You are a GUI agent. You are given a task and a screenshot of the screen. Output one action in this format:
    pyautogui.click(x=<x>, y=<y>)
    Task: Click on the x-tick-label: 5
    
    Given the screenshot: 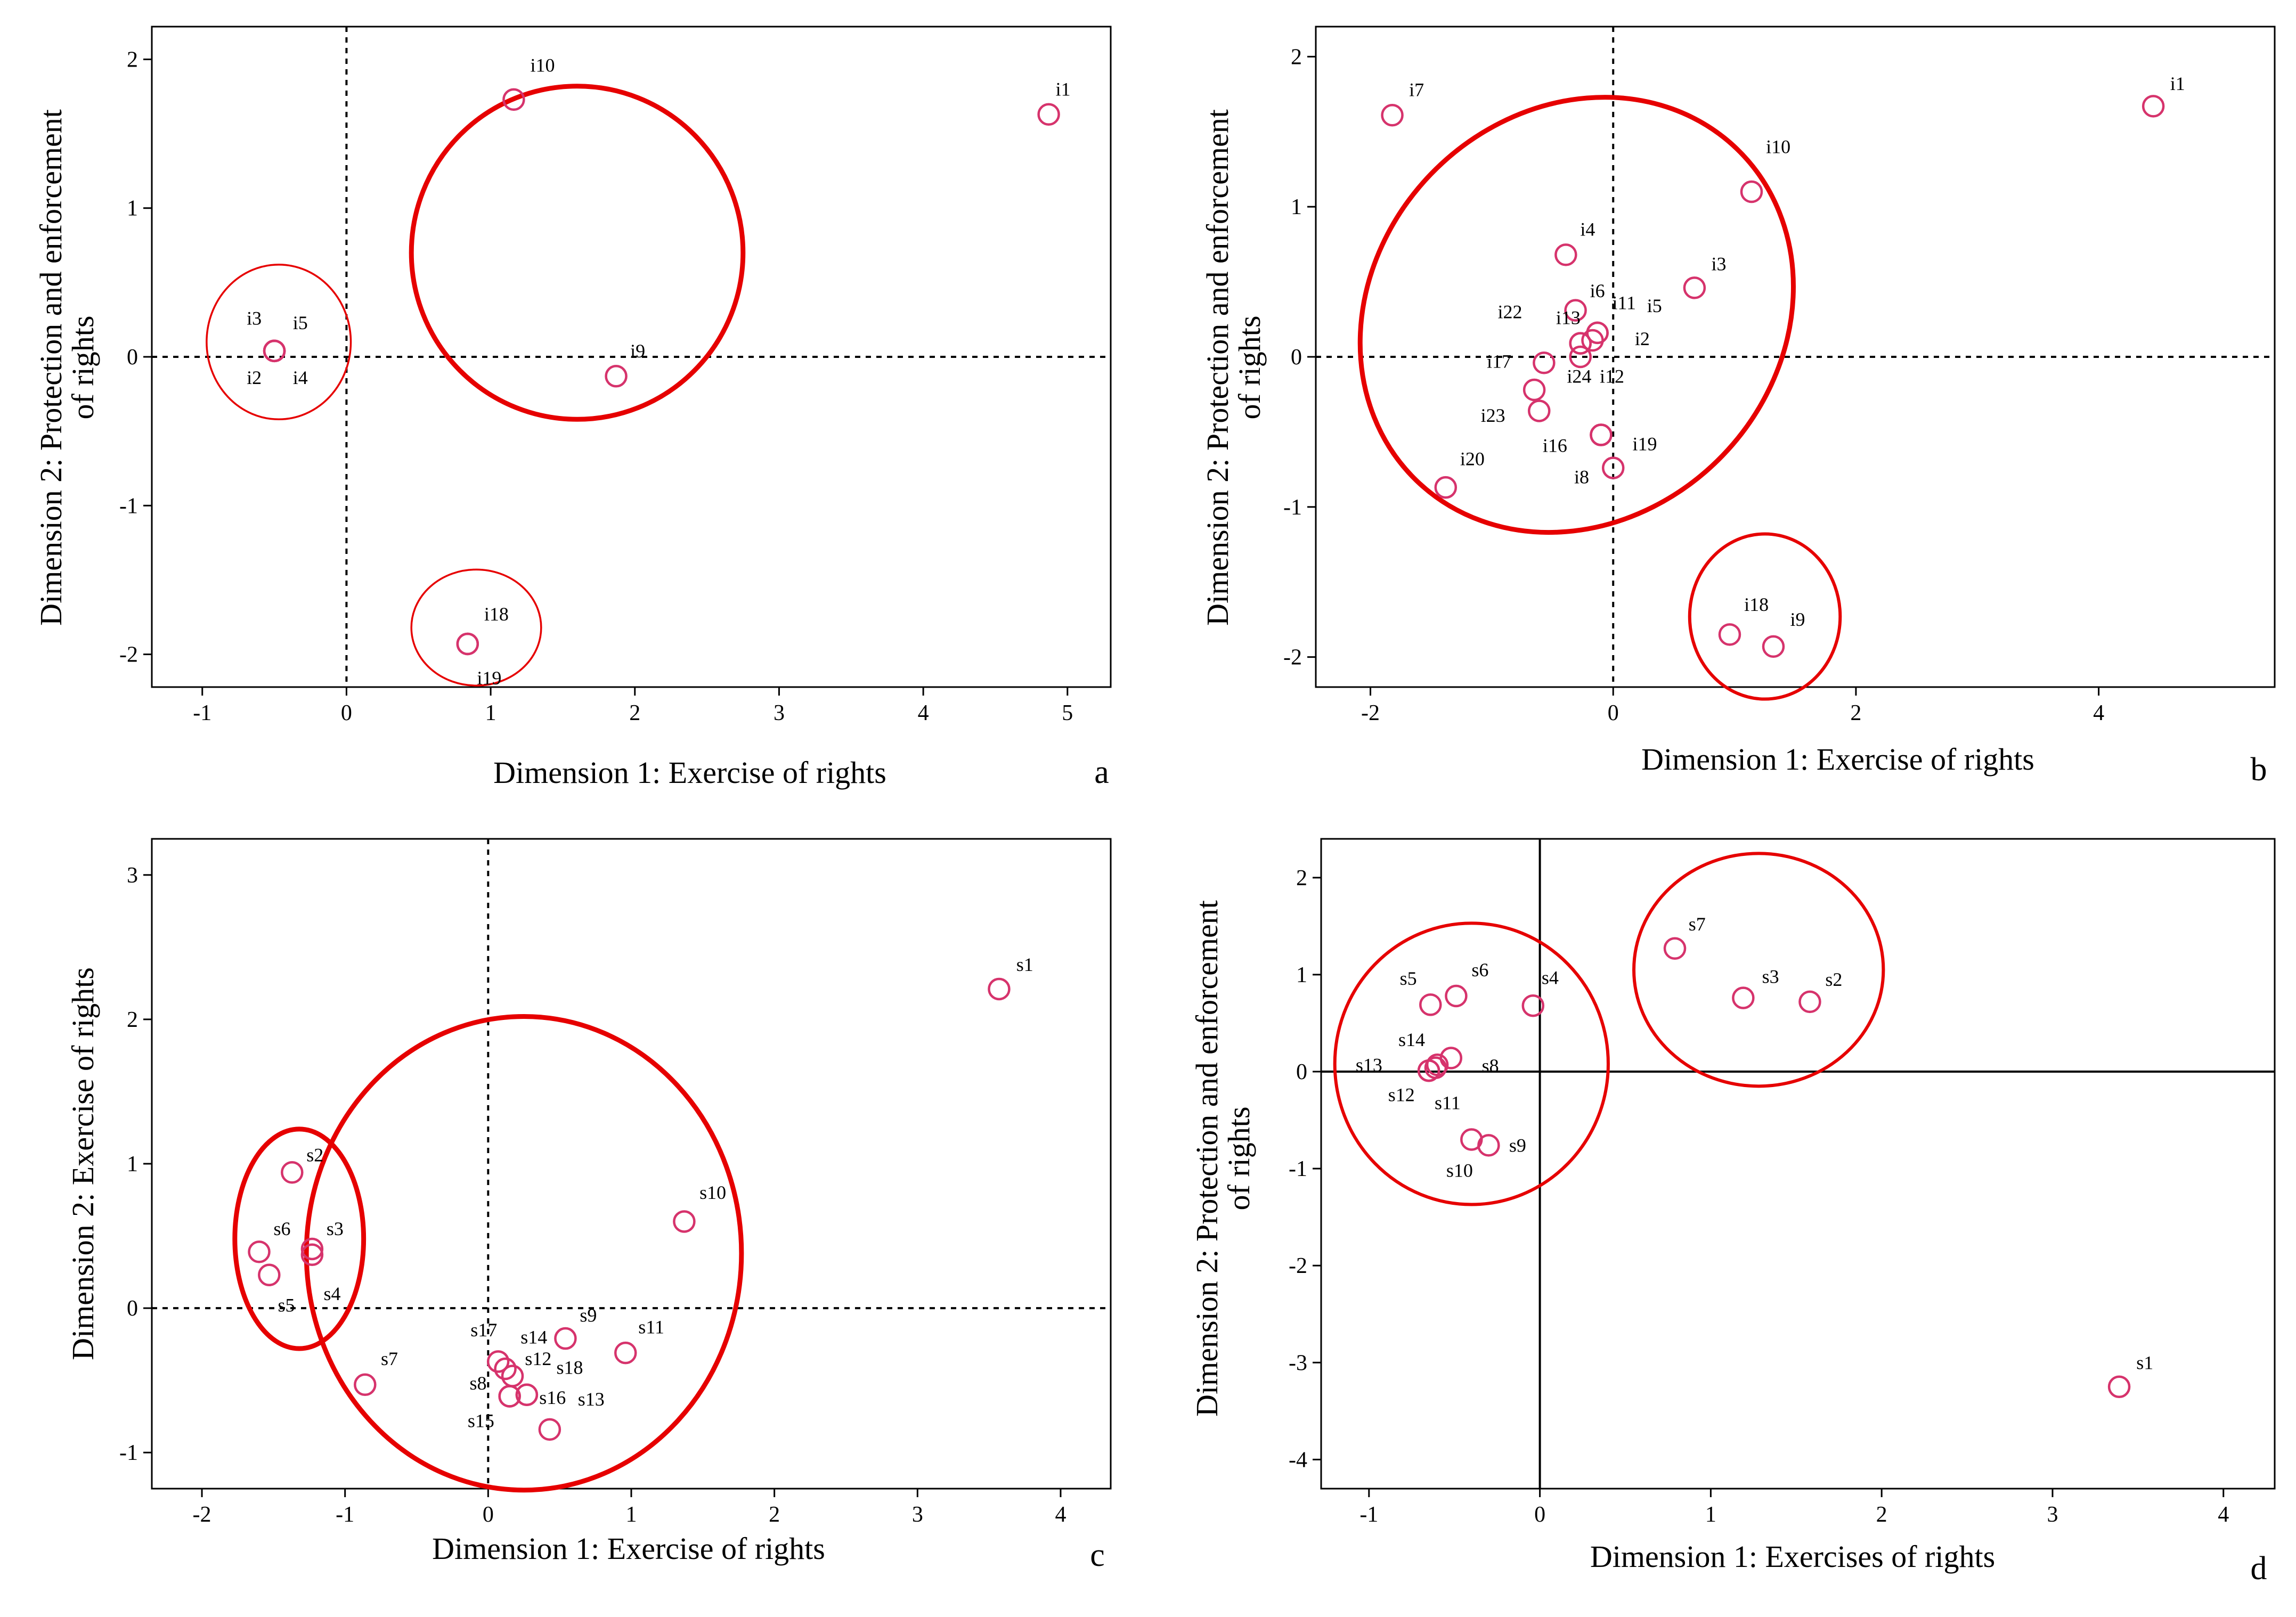 What is the action you would take?
    pyautogui.click(x=1067, y=713)
    